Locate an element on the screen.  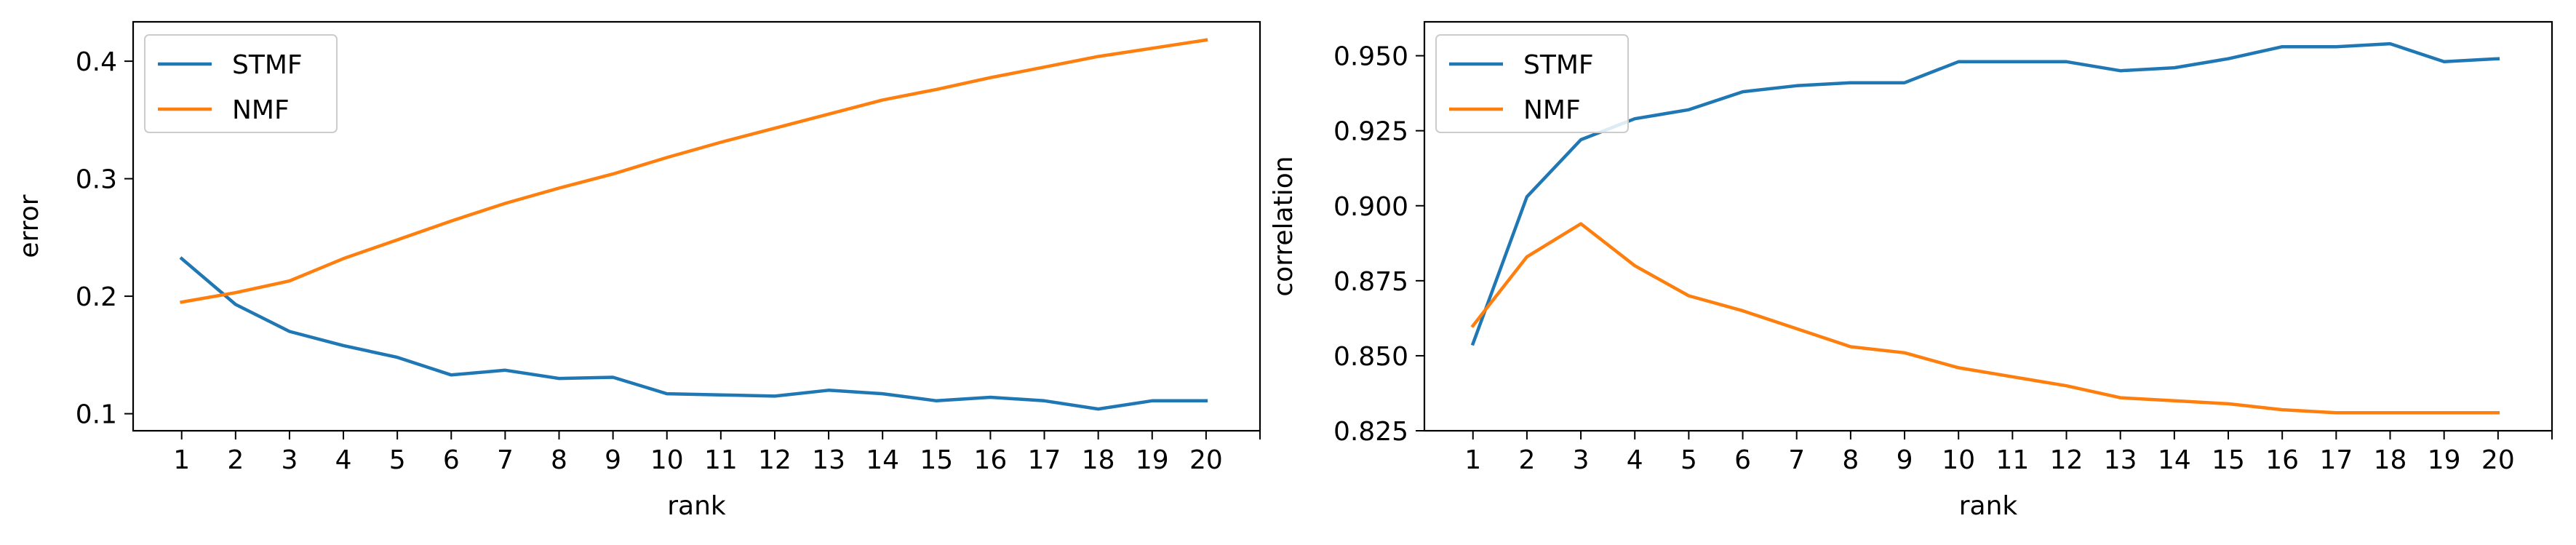
chart-0-y-axis-label: error is located at coordinates (29, 226).